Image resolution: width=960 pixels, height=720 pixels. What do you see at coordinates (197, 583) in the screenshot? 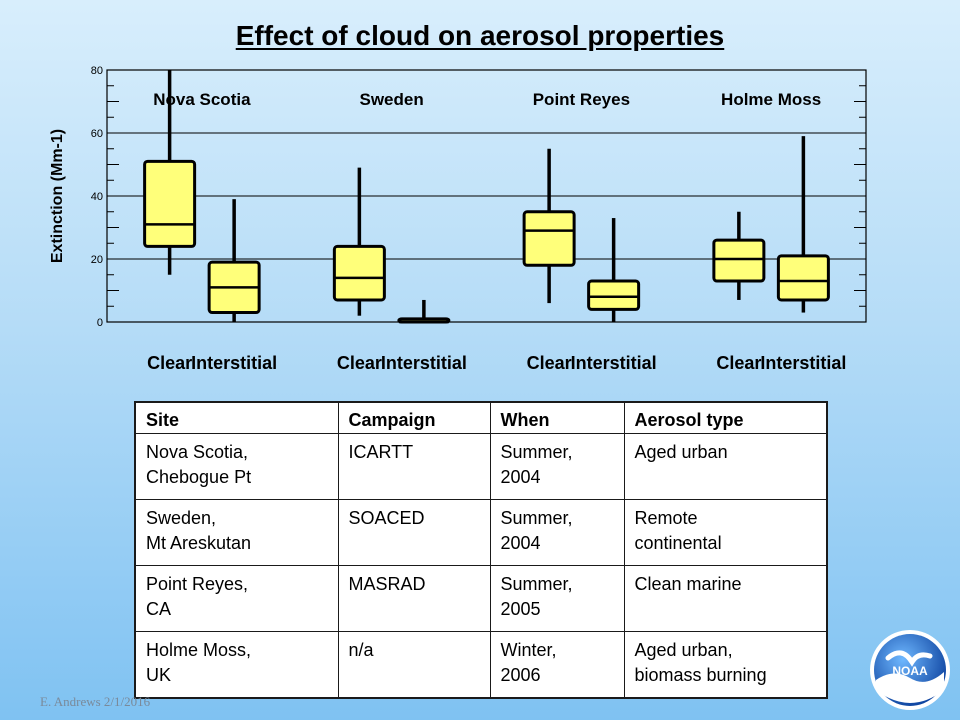
I see `table-cell-line: Point Reyes,` at bounding box center [197, 583].